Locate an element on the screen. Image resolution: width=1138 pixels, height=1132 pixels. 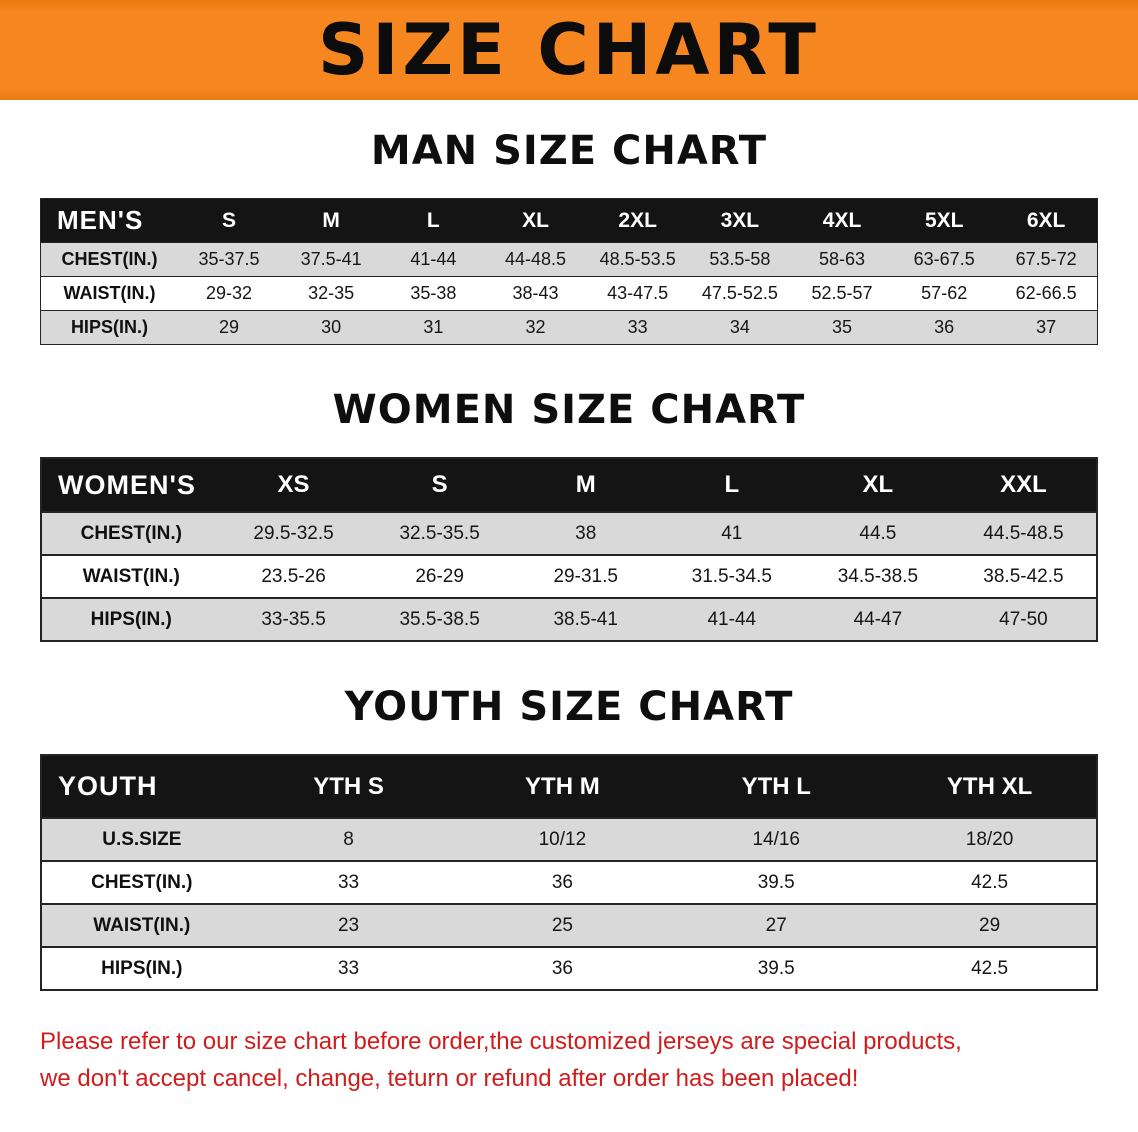
data-cell: 58-63 is located at coordinates (842, 259).